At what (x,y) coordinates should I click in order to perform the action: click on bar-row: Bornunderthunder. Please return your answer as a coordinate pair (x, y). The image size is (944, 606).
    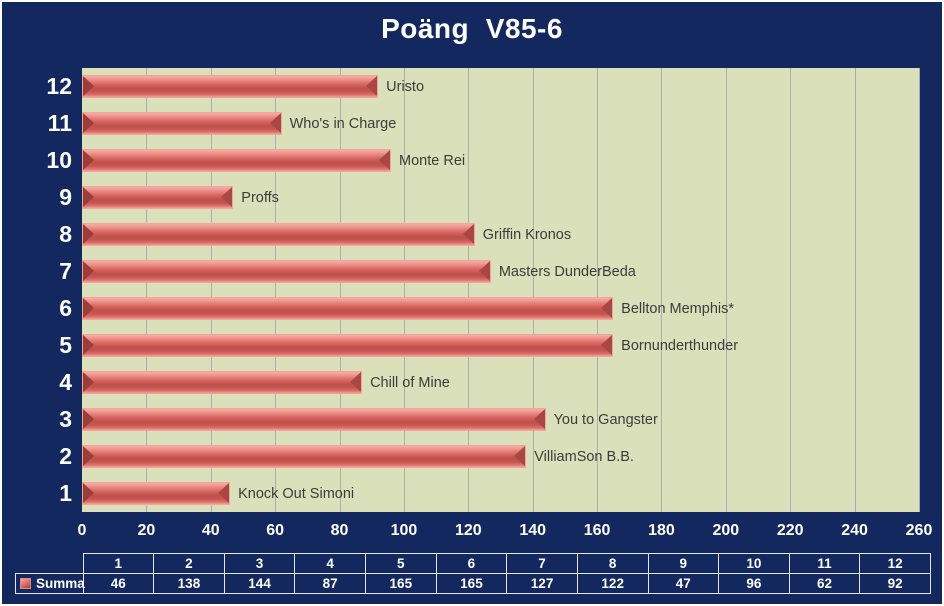
    Looking at the image, I should click on (500, 345).